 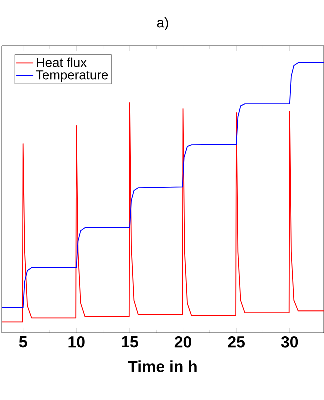 I want to click on x-tick-label: 10, so click(x=76, y=342).